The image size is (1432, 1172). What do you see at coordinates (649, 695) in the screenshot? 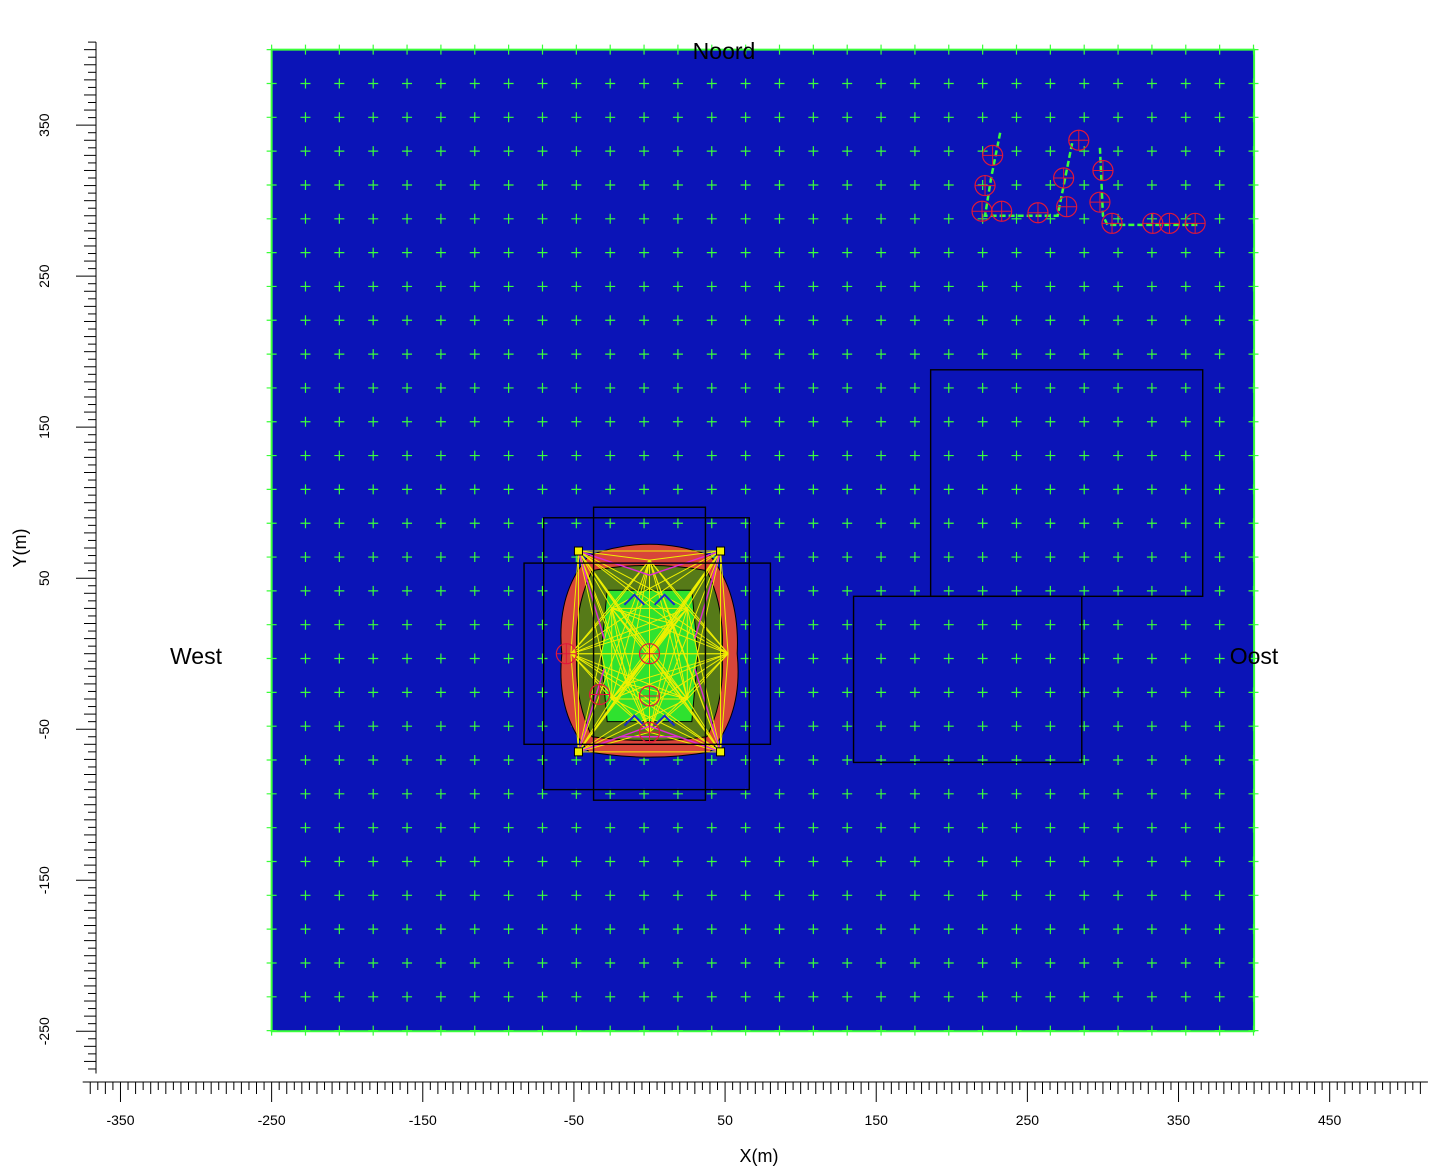
I see `point-source` at bounding box center [649, 695].